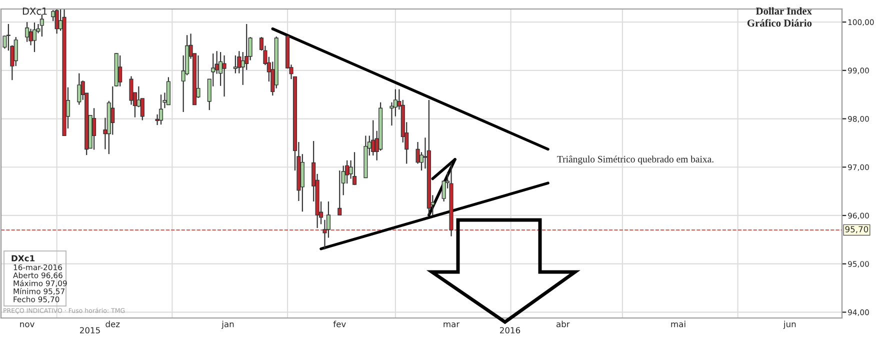 The width and height of the screenshot is (880, 337). What do you see at coordinates (784, 11) in the screenshot?
I see `chart-title: Dollar Index` at bounding box center [784, 11].